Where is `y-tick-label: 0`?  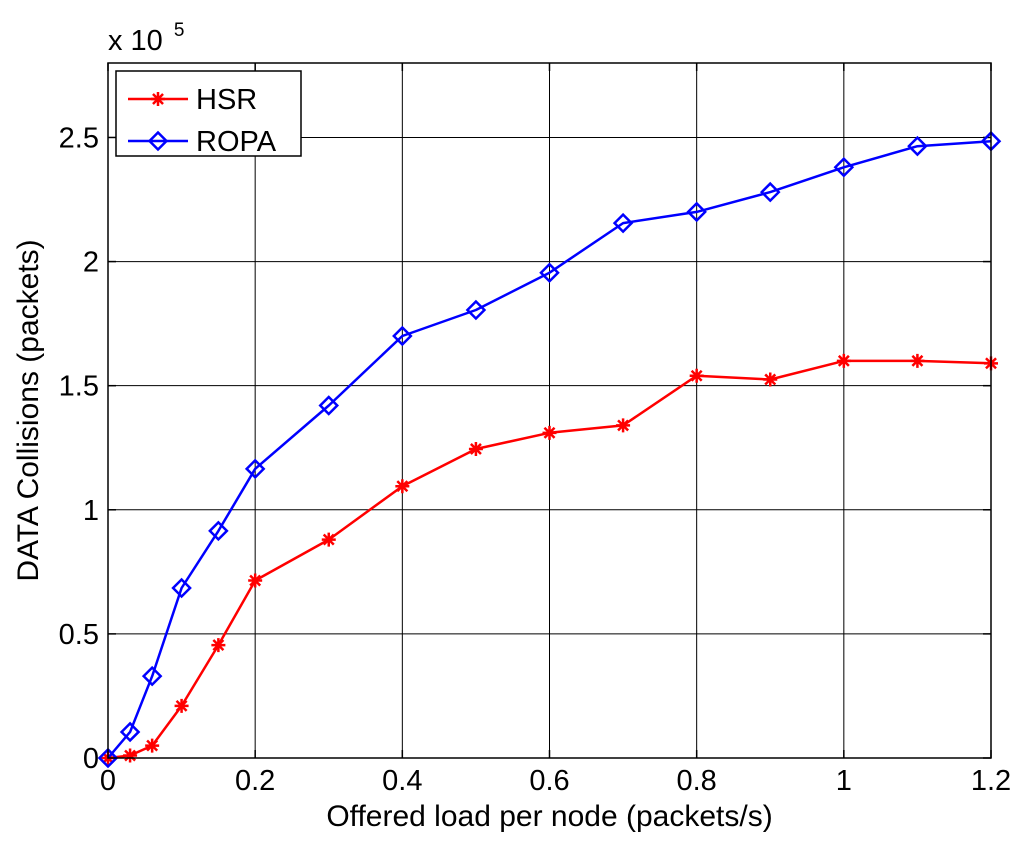
y-tick-label: 0 is located at coordinates (91, 759).